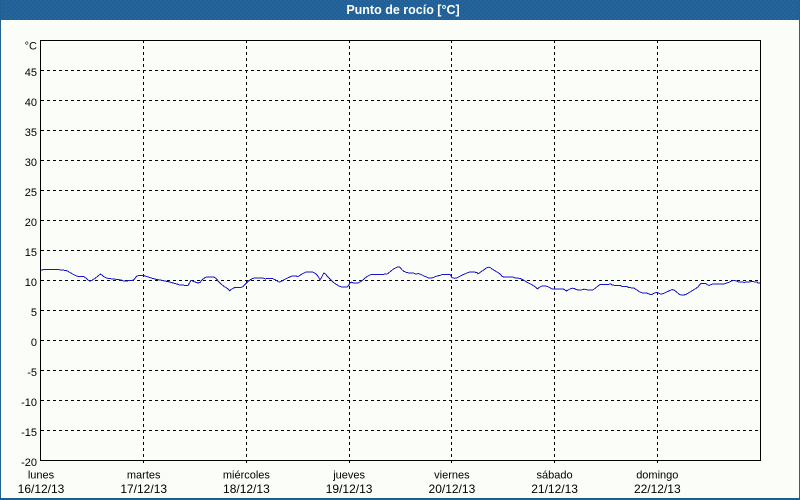 The height and width of the screenshot is (500, 800). I want to click on svg-text: 35, so click(31, 133).